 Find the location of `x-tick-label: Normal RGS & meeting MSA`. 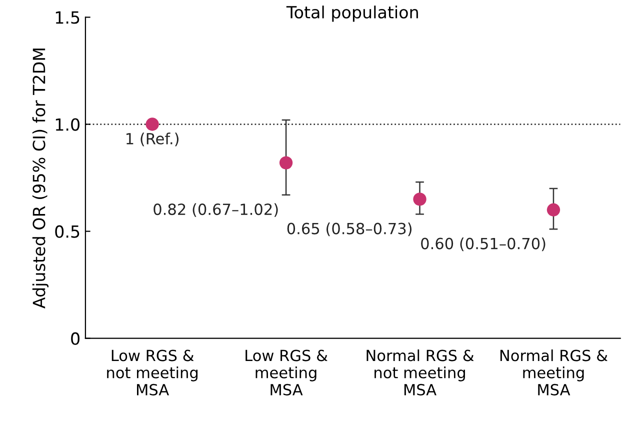

x-tick-label: Normal RGS & meeting MSA is located at coordinates (554, 372).